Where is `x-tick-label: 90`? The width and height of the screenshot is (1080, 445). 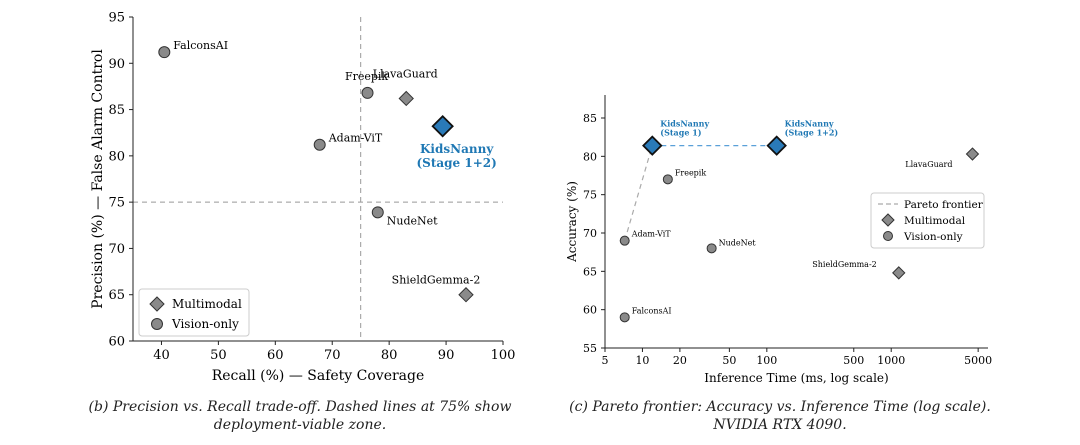 x-tick-label: 90 is located at coordinates (446, 355).